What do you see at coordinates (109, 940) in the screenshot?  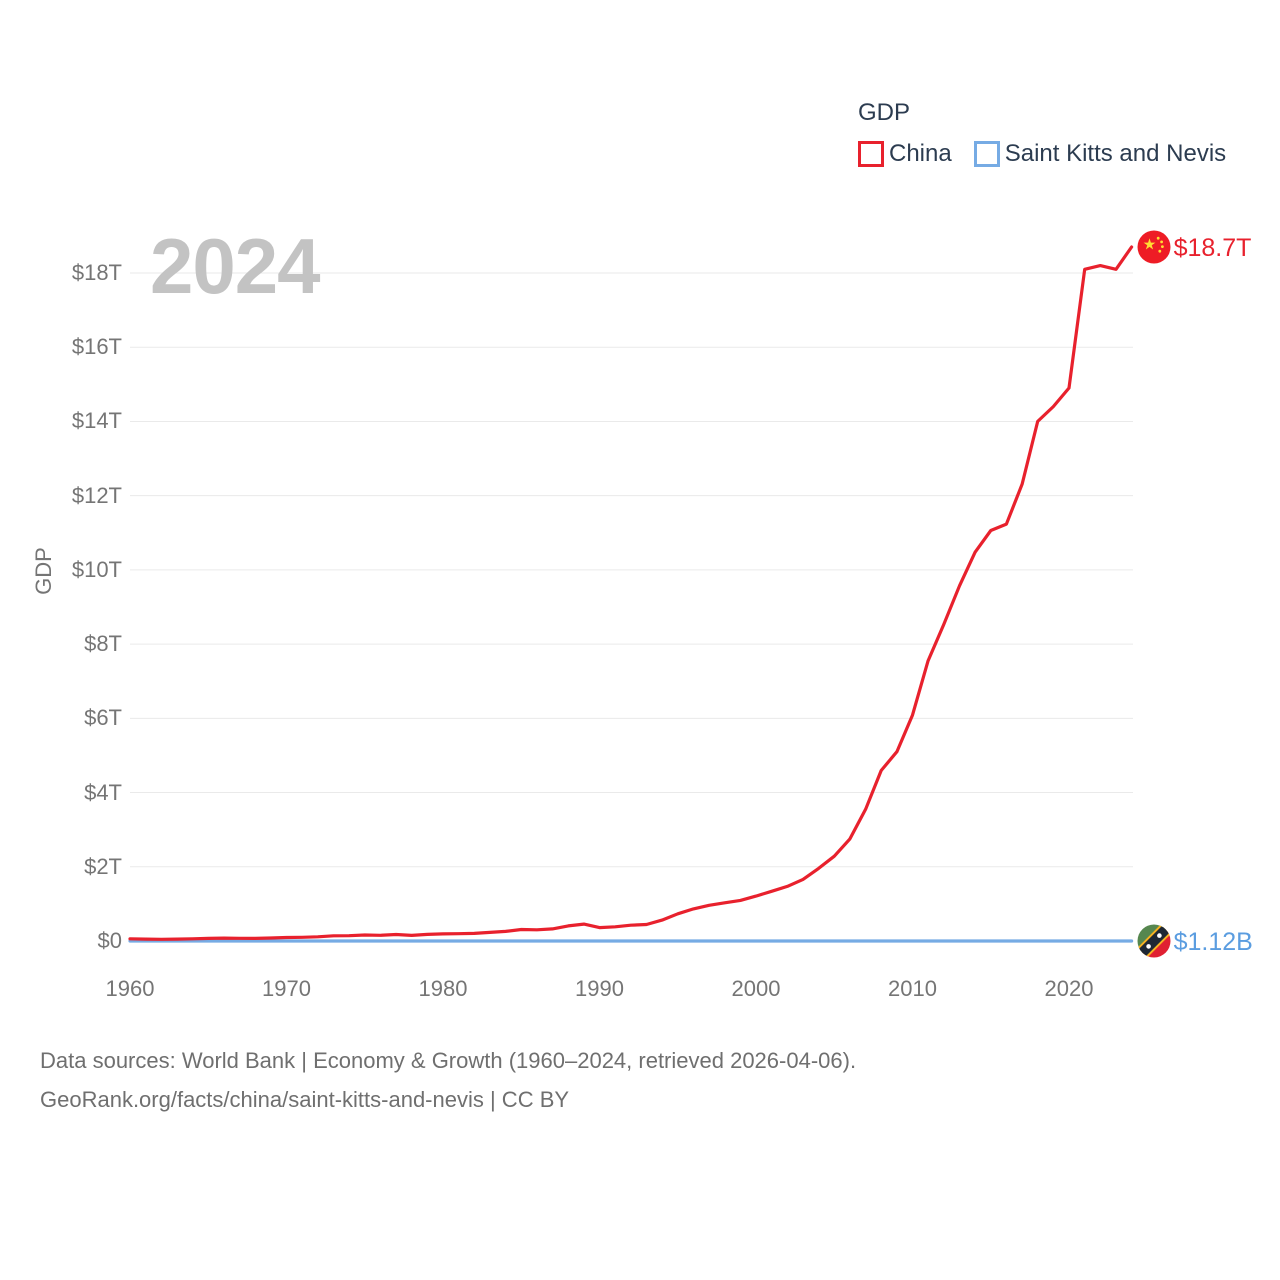 I see `y-tick-label: $0` at bounding box center [109, 940].